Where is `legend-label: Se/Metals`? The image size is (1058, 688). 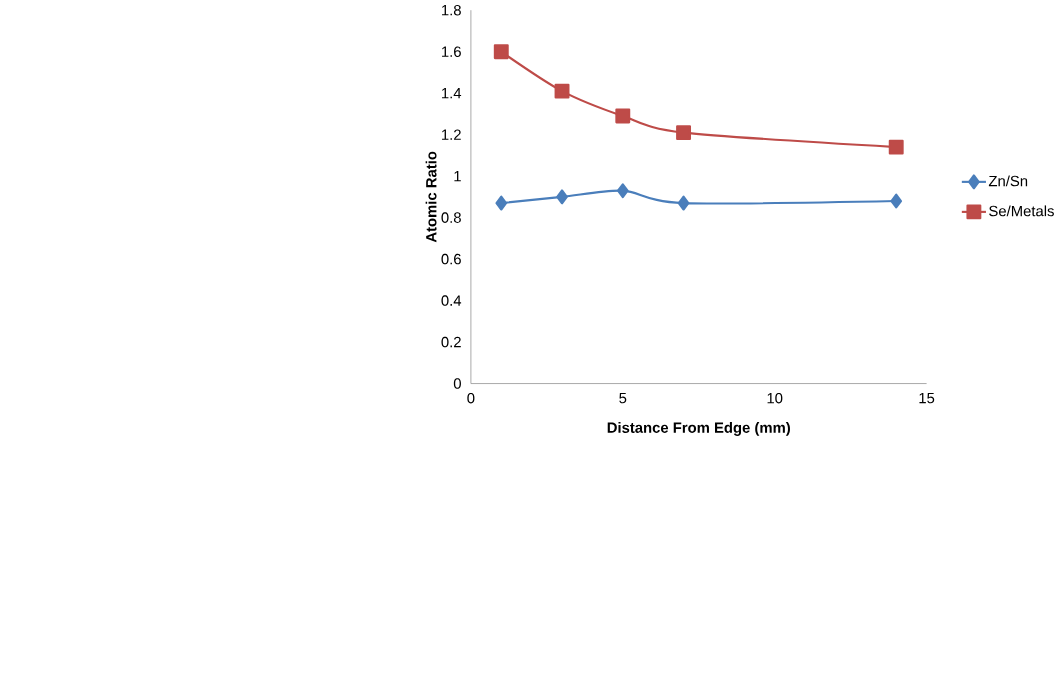
legend-label: Se/Metals is located at coordinates (1021, 211).